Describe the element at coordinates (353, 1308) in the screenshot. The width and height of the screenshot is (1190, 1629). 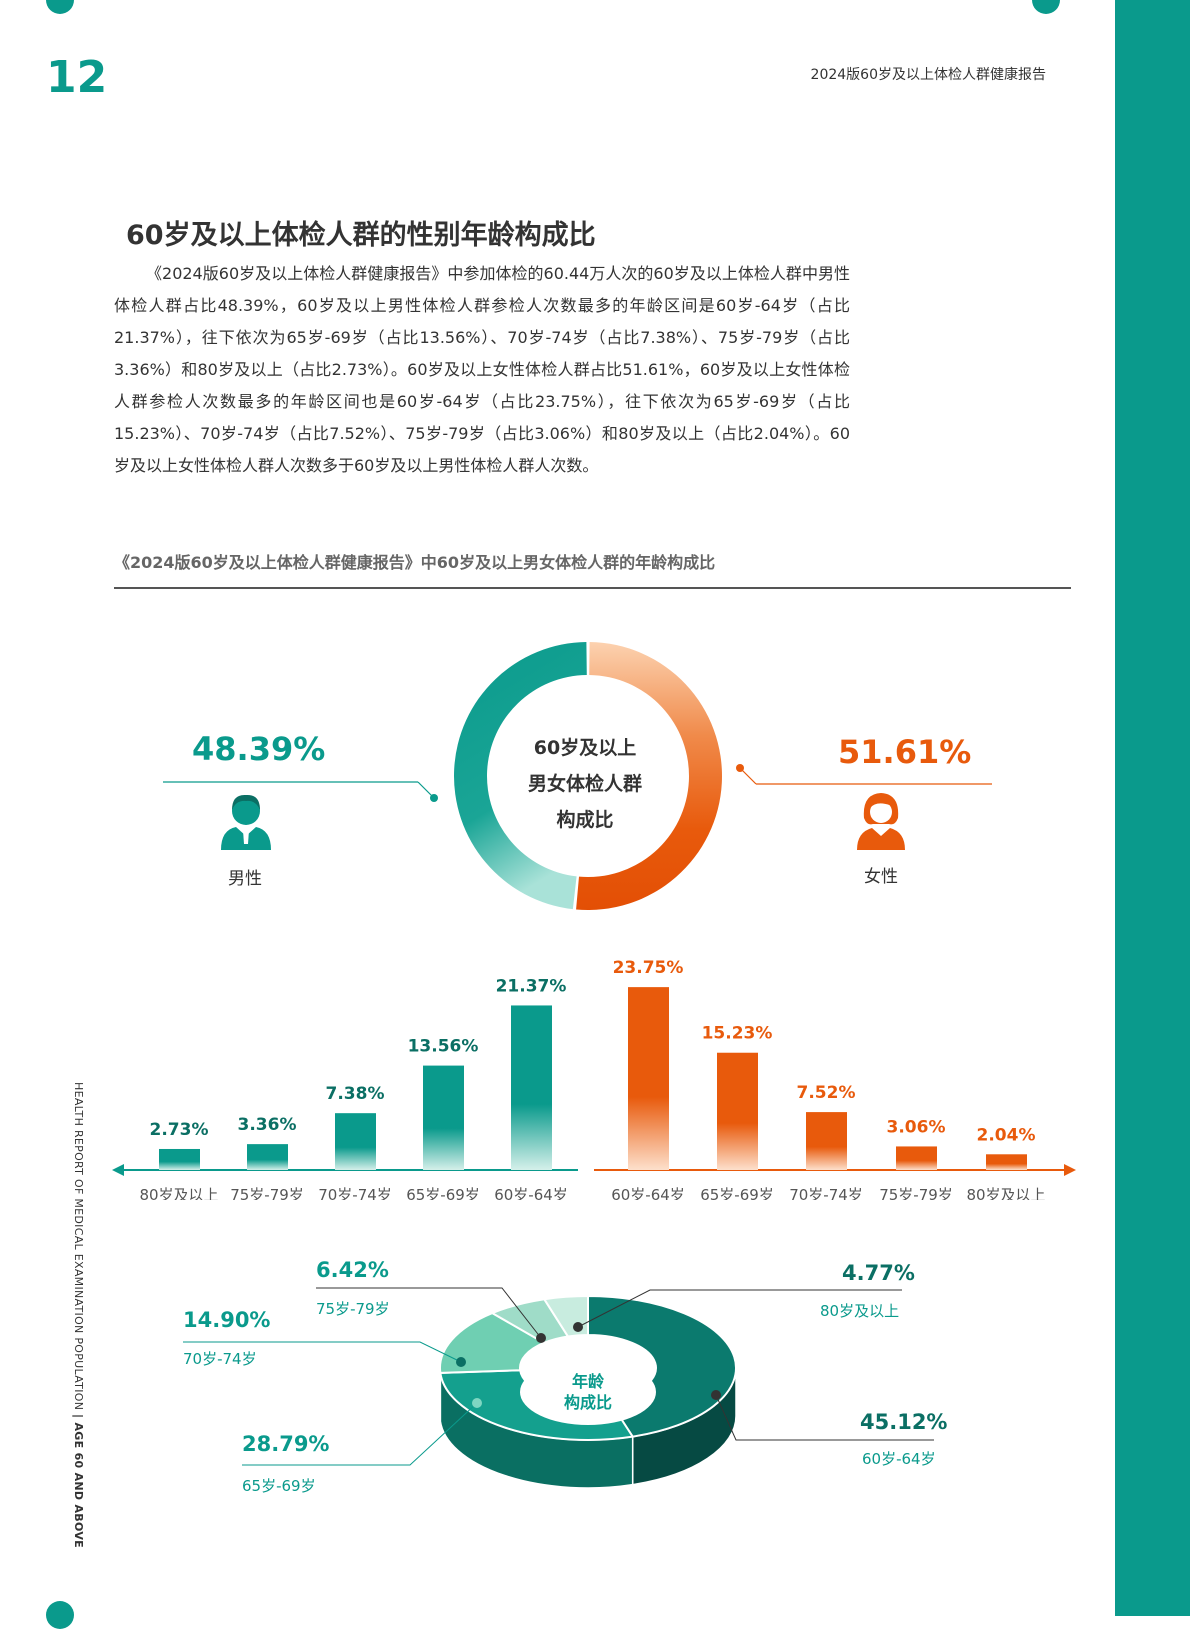
I see `age-label-75-79: 75岁-79岁` at that location.